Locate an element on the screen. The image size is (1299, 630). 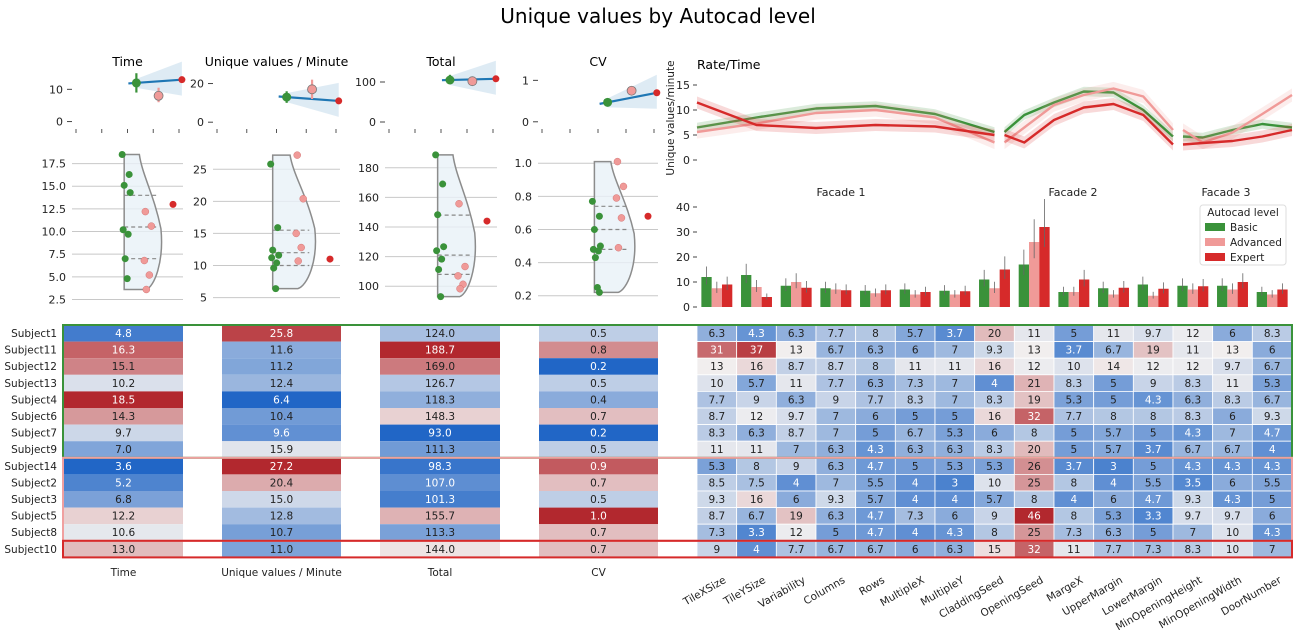
strip-total-ytick: 160 is located at coordinates (368, 197).